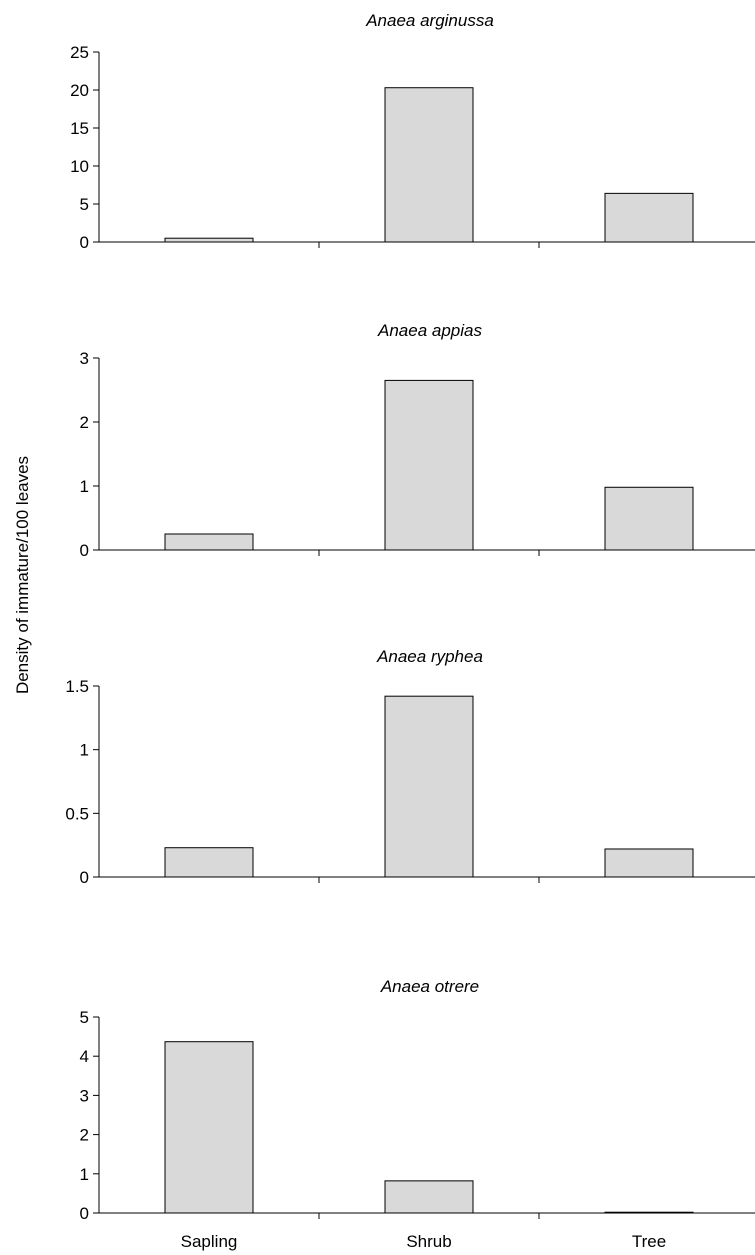 The image size is (755, 1255). I want to click on y-tick-label: 25, so click(79, 52).